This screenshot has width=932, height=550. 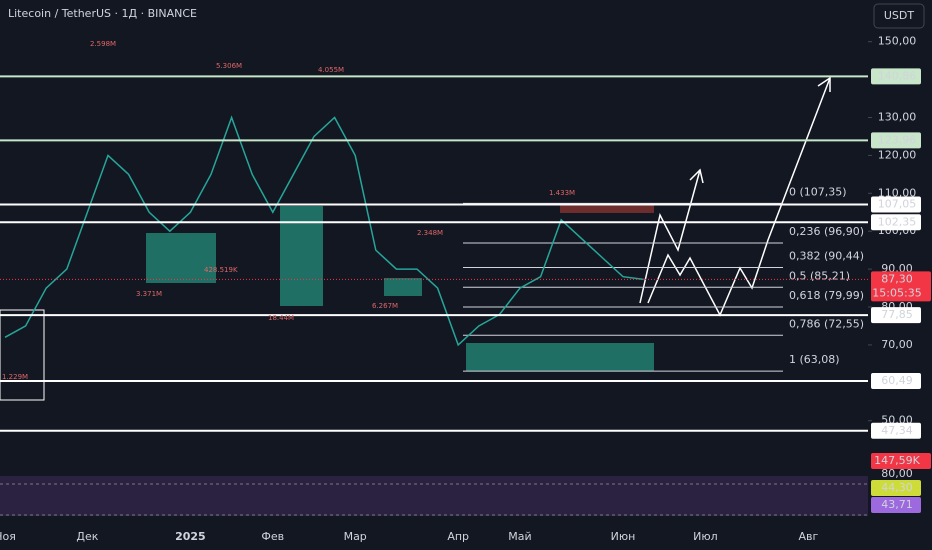 I want to click on fib-label: 0,382 (90,44), so click(x=826, y=255).